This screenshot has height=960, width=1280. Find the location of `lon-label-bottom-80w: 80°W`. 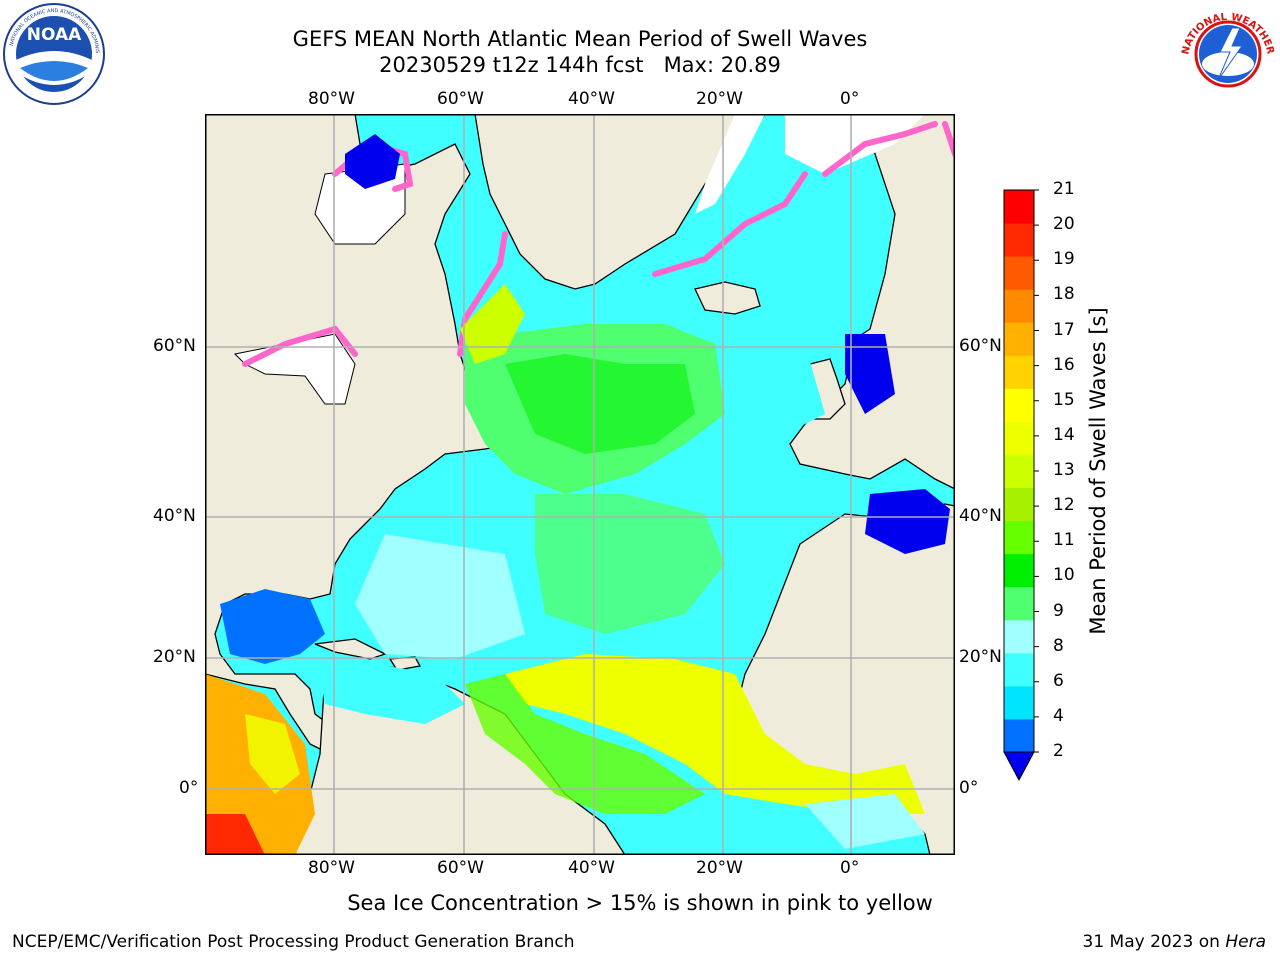

lon-label-bottom-80w: 80°W is located at coordinates (331, 868).